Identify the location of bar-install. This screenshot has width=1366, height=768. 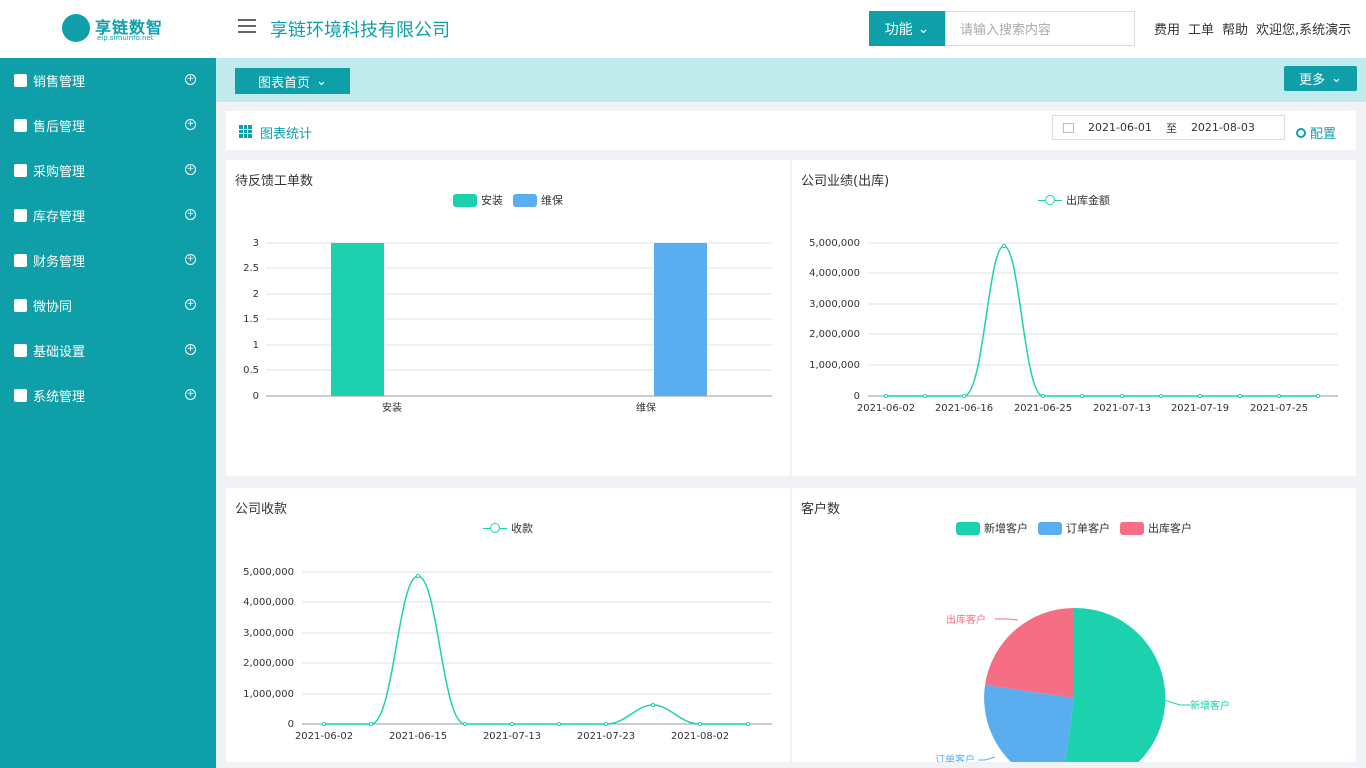
(357, 319).